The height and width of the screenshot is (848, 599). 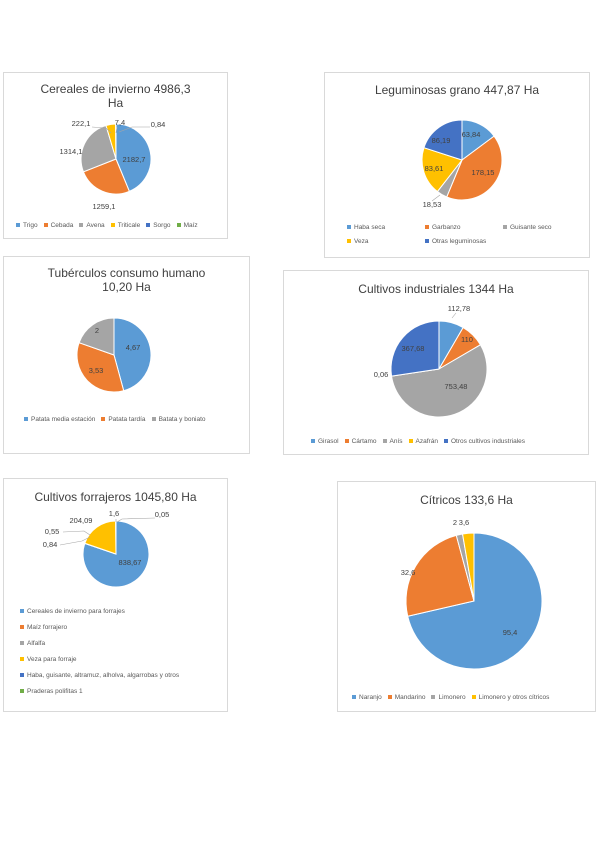 I want to click on legend-label: Batata y boniato, so click(x=182, y=419).